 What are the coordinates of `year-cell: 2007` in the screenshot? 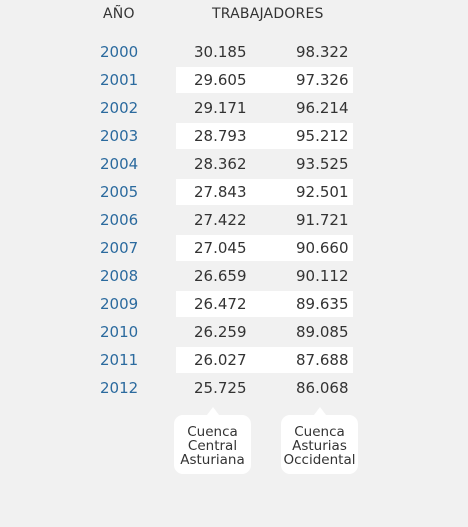 It's located at (119, 248).